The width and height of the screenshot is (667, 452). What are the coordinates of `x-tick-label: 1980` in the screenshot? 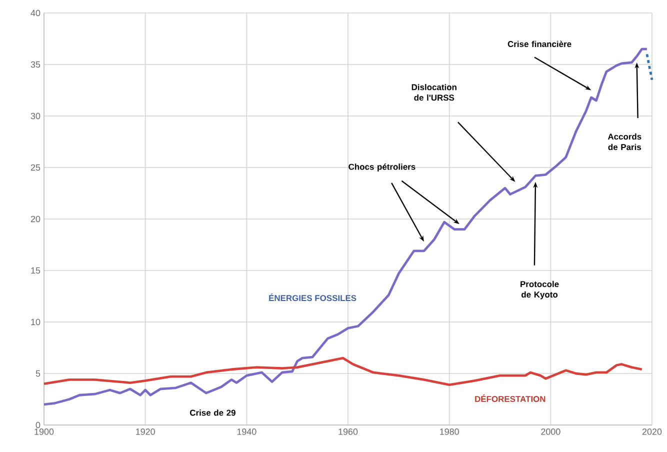 It's located at (449, 431).